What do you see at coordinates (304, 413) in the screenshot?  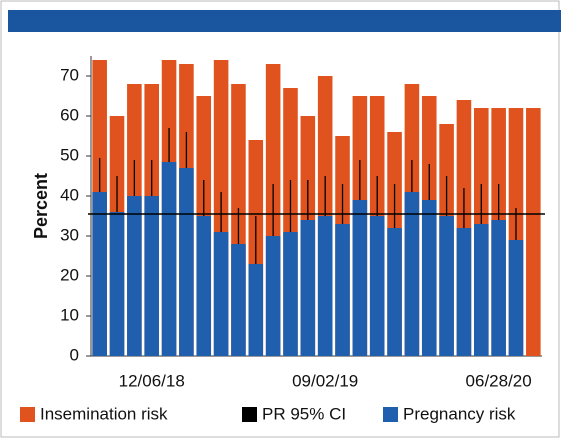 I see `legend-label: PR 95% CI` at bounding box center [304, 413].